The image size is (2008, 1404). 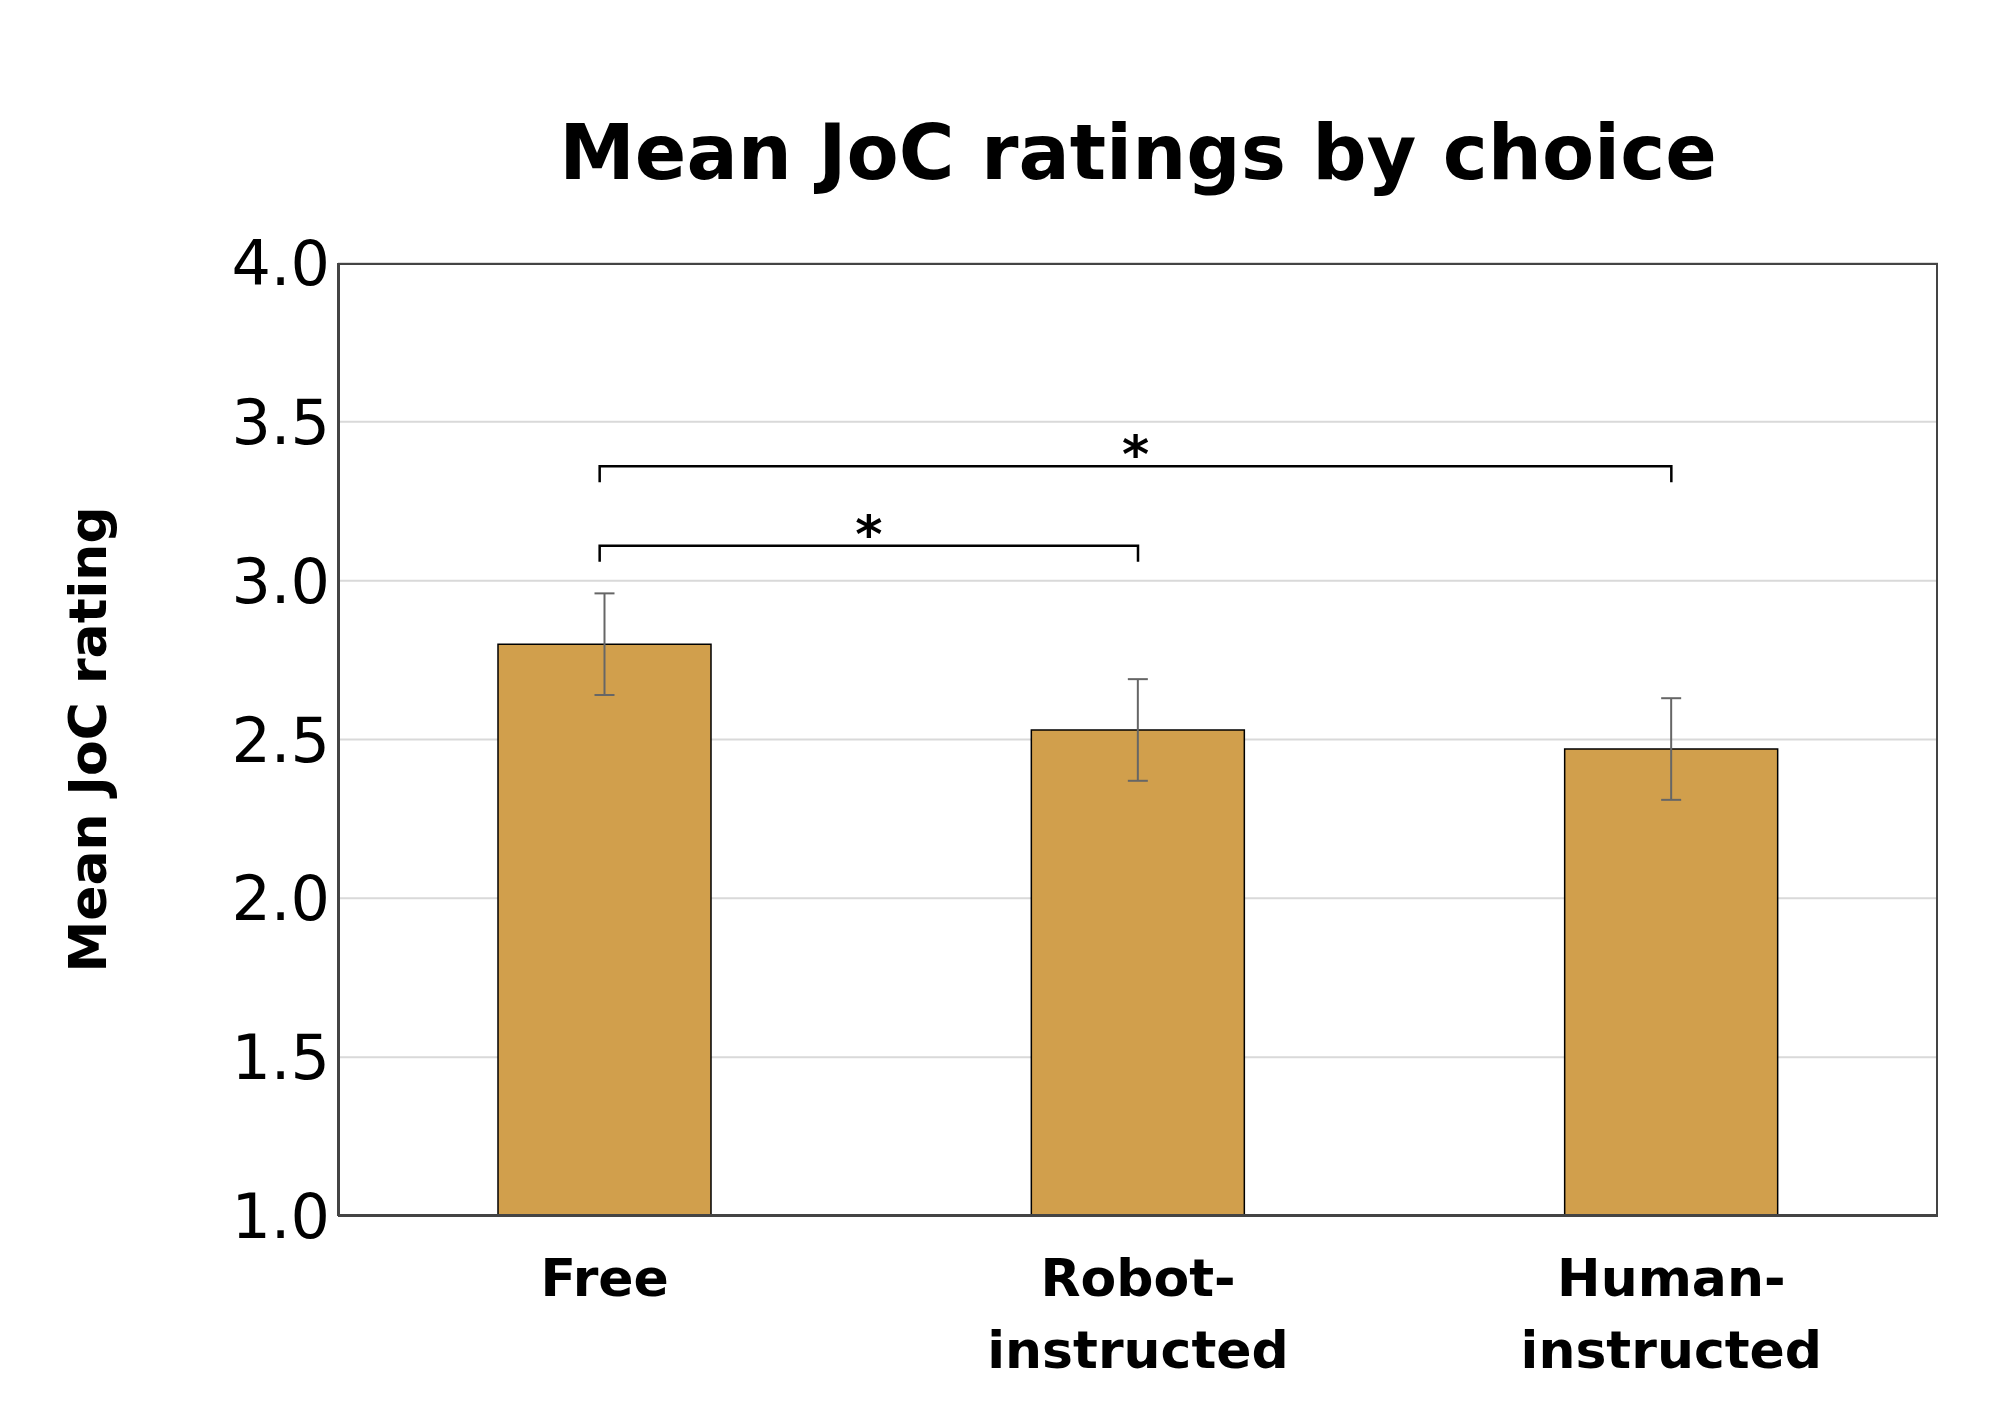 What do you see at coordinates (280, 899) in the screenshot?
I see `y-tick-label: 2.0` at bounding box center [280, 899].